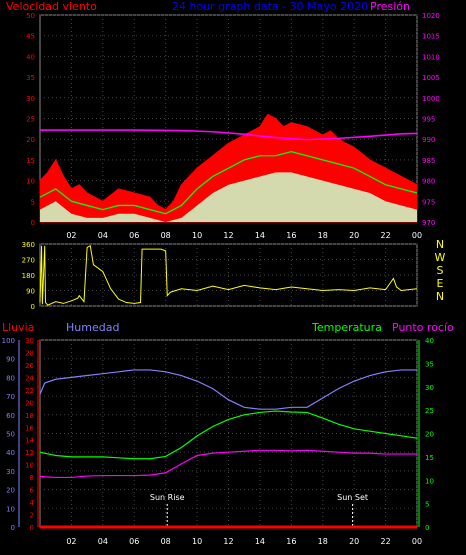  Describe the element at coordinates (429, 481) in the screenshot. I see `y-tick-temperature: 10` at that location.